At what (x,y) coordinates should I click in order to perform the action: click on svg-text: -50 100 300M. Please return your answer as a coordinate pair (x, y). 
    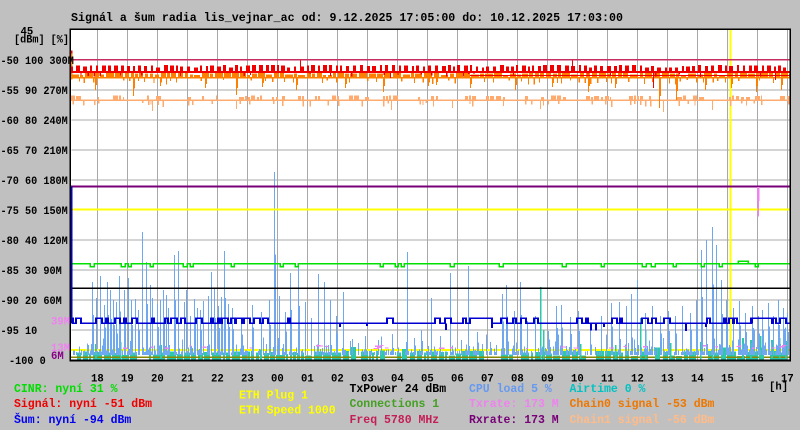
    Looking at the image, I should click on (37, 62).